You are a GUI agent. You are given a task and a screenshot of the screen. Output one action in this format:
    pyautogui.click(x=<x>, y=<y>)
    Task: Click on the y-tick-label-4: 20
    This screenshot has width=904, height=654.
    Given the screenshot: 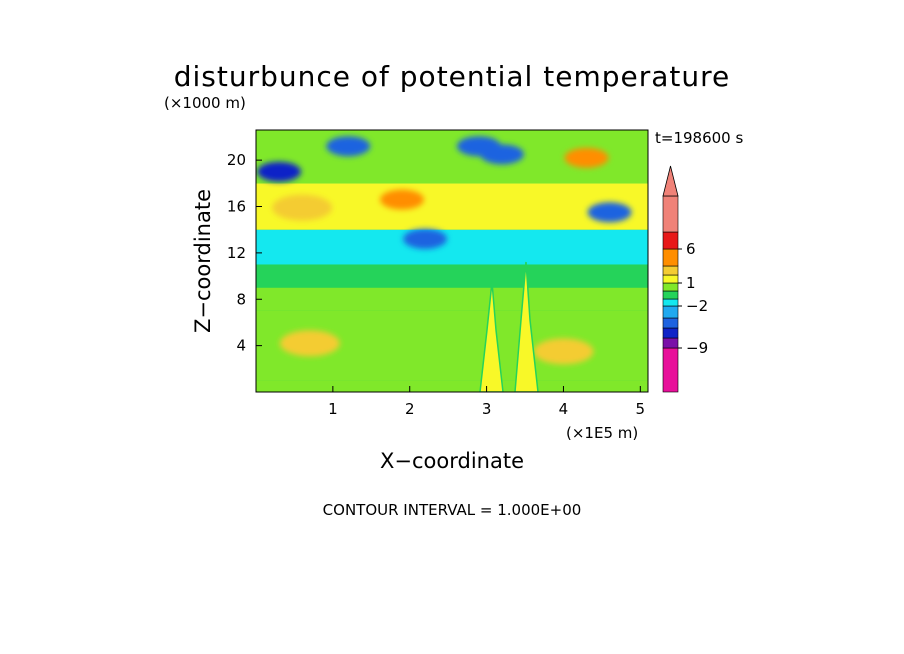 What is the action you would take?
    pyautogui.click(x=236, y=160)
    